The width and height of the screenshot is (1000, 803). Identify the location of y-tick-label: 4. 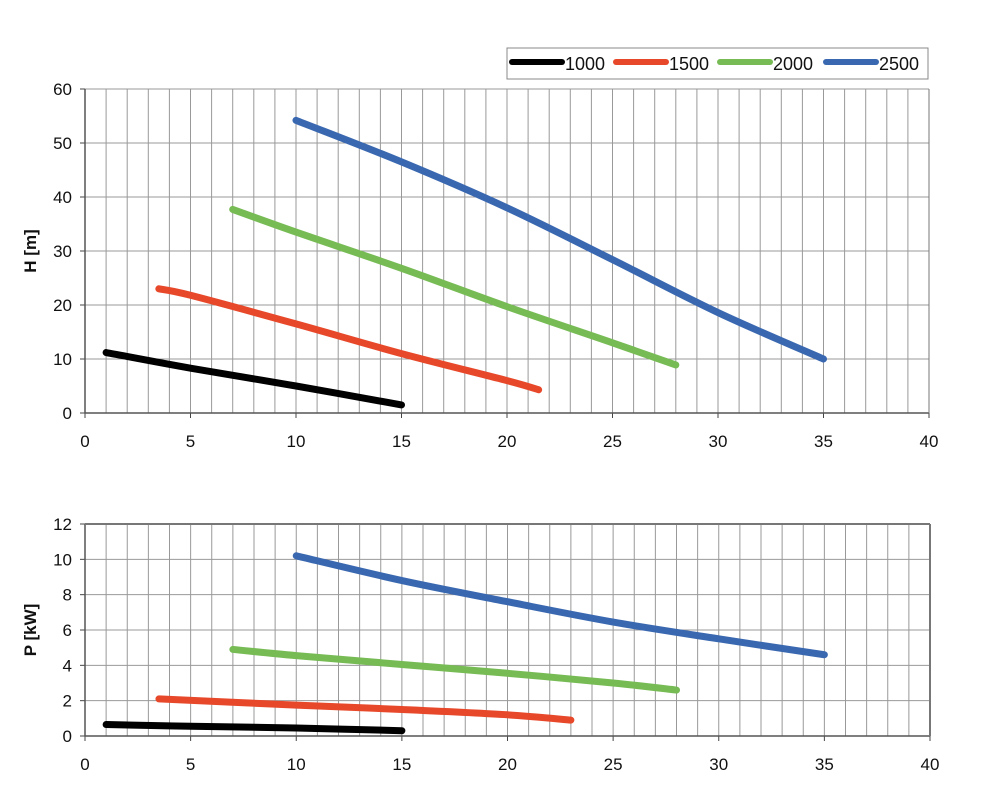
(67, 665).